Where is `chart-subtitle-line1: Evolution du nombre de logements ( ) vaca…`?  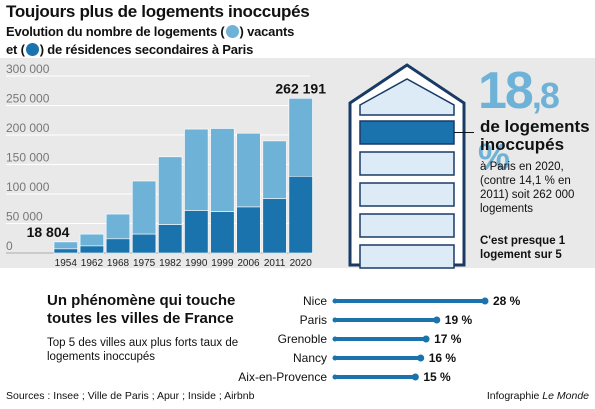 chart-subtitle-line1: Evolution du nombre de logements ( ) vaca… is located at coordinates (150, 31).